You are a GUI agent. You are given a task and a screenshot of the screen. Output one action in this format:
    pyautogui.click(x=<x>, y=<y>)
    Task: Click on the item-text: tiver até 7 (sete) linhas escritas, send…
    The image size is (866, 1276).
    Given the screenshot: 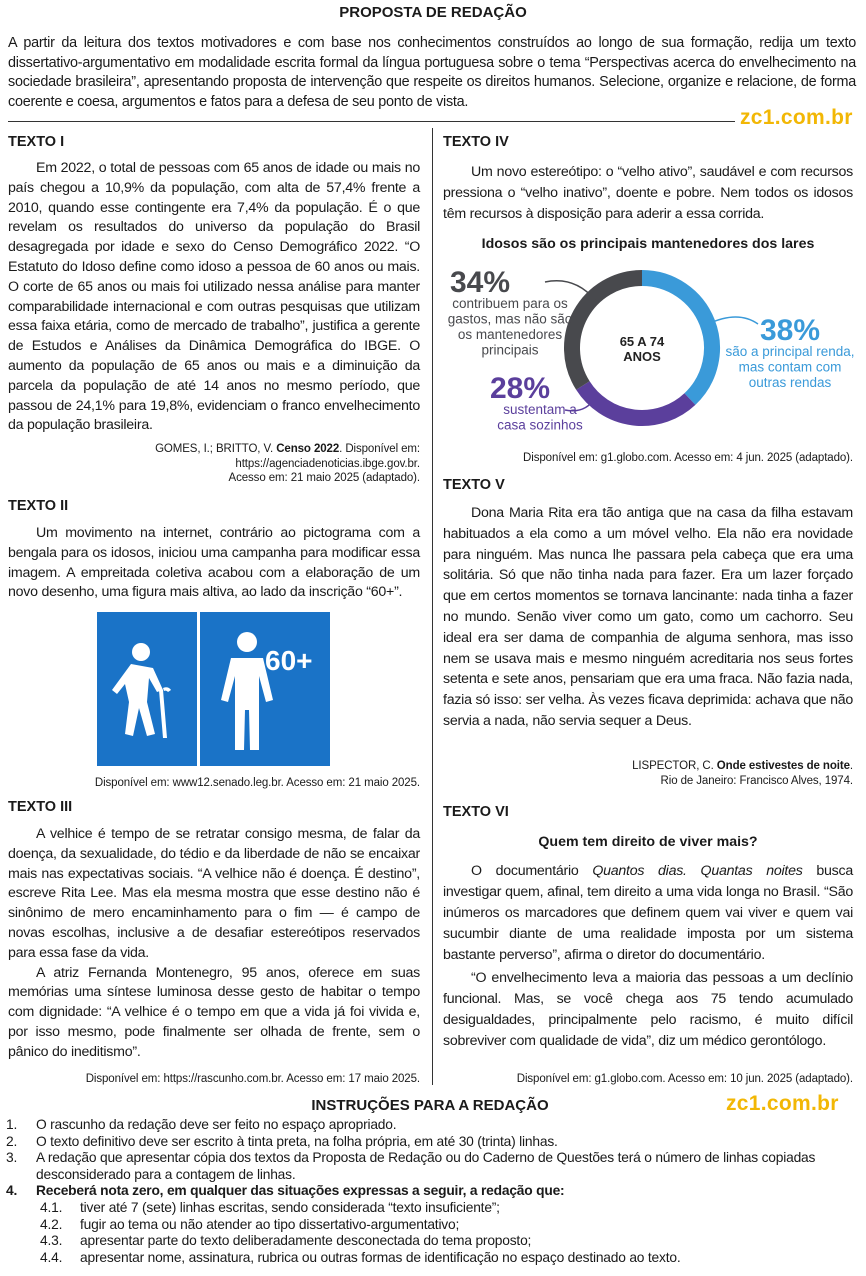 What is the action you would take?
    pyautogui.click(x=290, y=1207)
    